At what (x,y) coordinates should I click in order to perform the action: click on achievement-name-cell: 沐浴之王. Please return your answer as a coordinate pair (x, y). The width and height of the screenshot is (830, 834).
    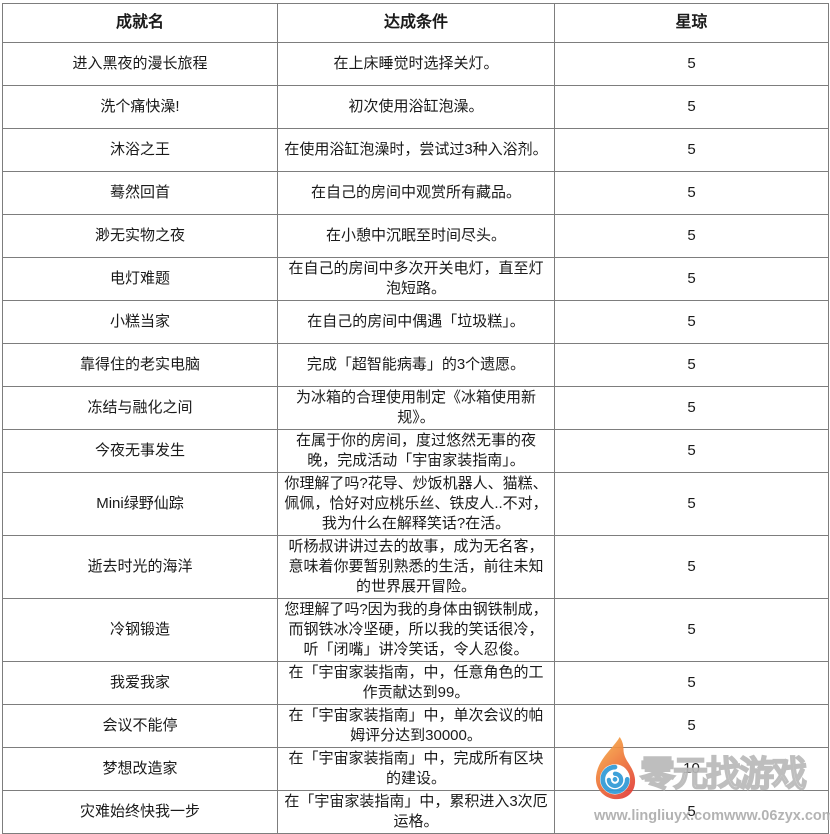
    Looking at the image, I should click on (140, 150).